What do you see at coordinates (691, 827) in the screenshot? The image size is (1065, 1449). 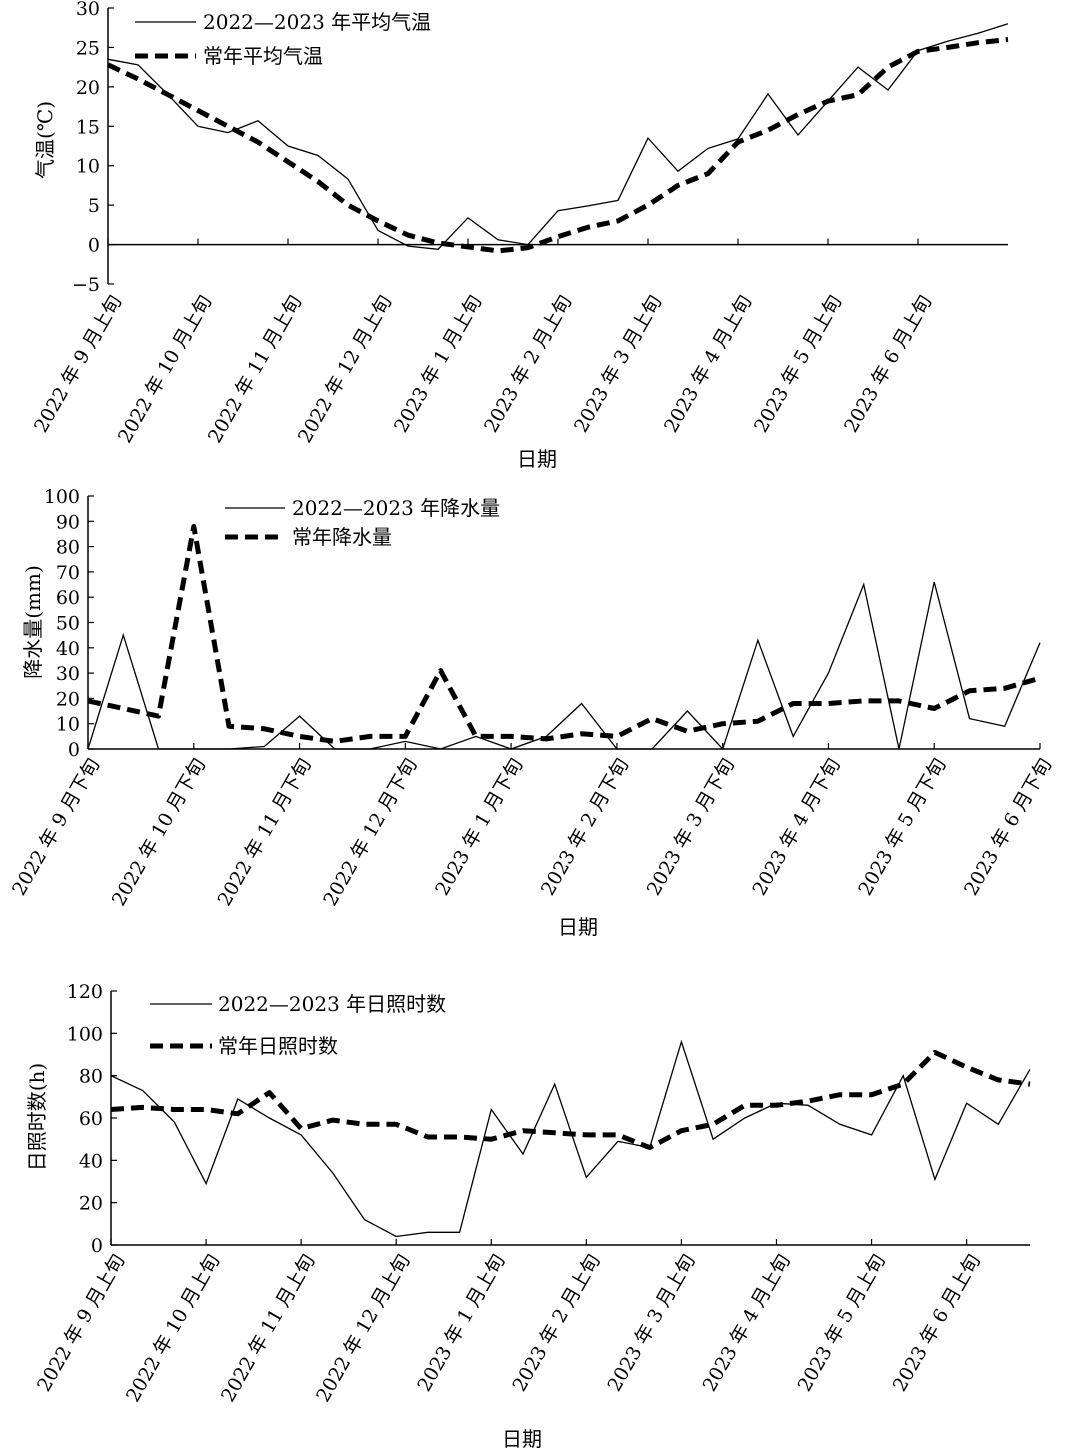 I see `precipitation-x-tick-label: 2023 年 3 月下旬` at bounding box center [691, 827].